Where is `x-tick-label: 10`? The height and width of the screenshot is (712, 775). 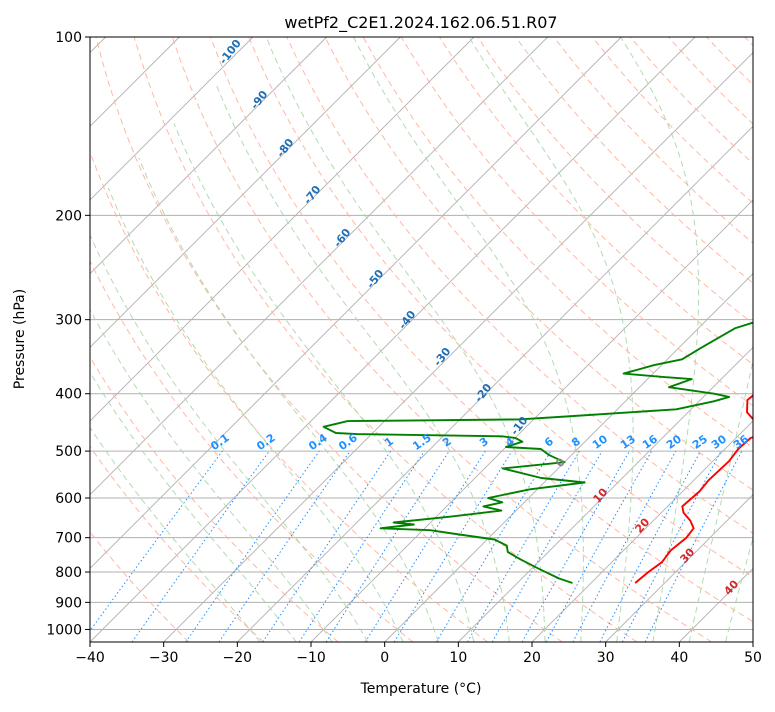 x-tick-label: 10 is located at coordinates (458, 658).